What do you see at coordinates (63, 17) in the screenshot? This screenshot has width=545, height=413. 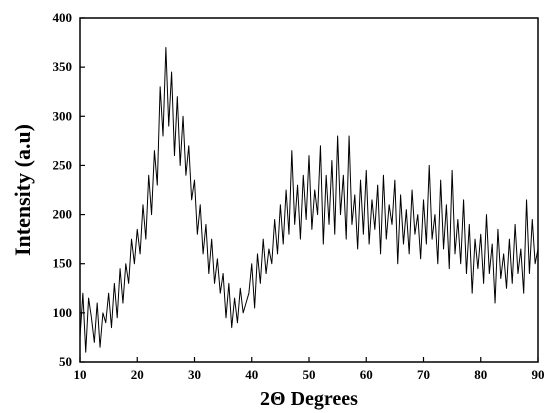 I see `y-tick-label: 400` at bounding box center [63, 17].